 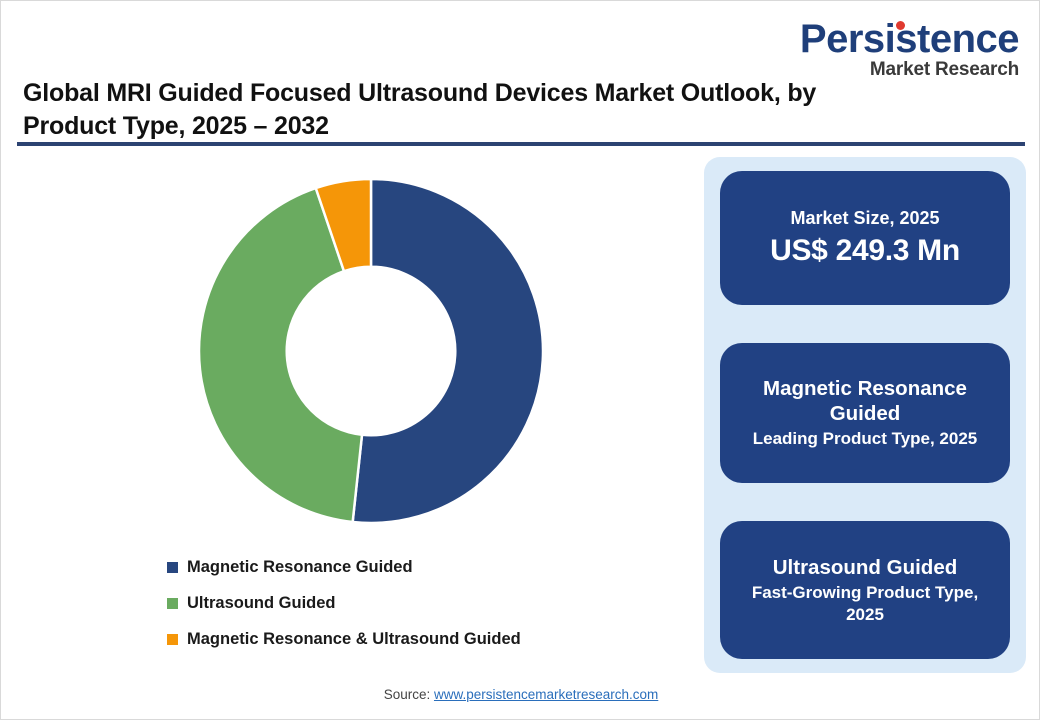 I want to click on logo-dot-icon, so click(x=900, y=25).